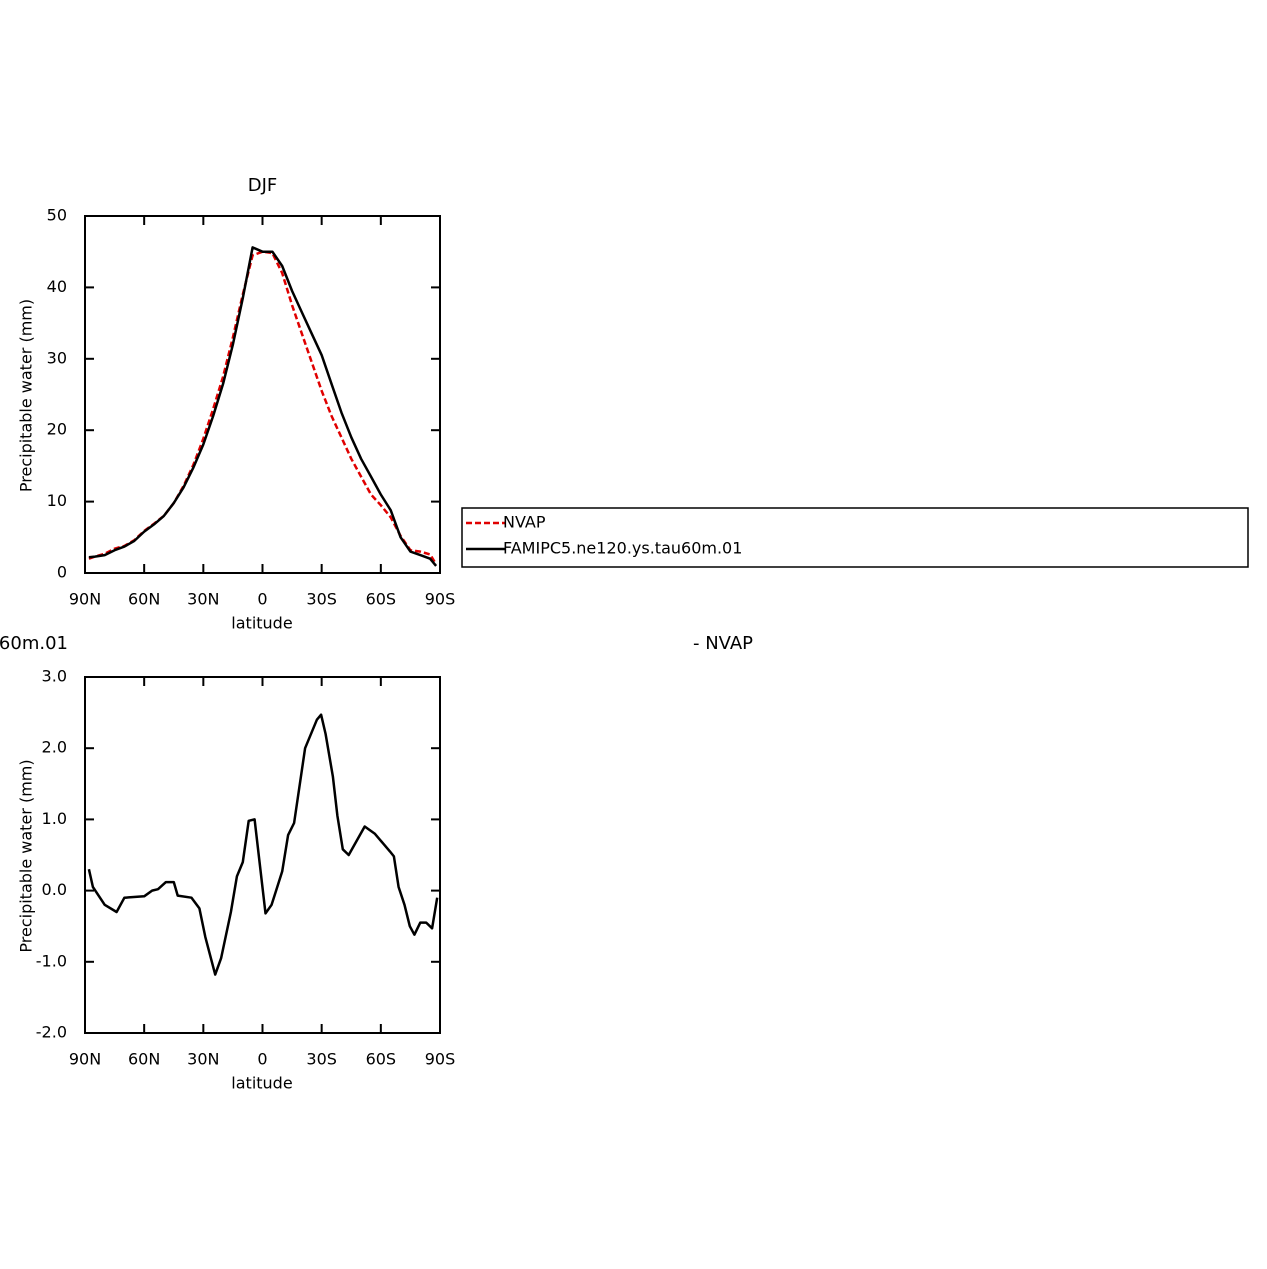  What do you see at coordinates (855, 537) in the screenshot?
I see `legend-box` at bounding box center [855, 537].